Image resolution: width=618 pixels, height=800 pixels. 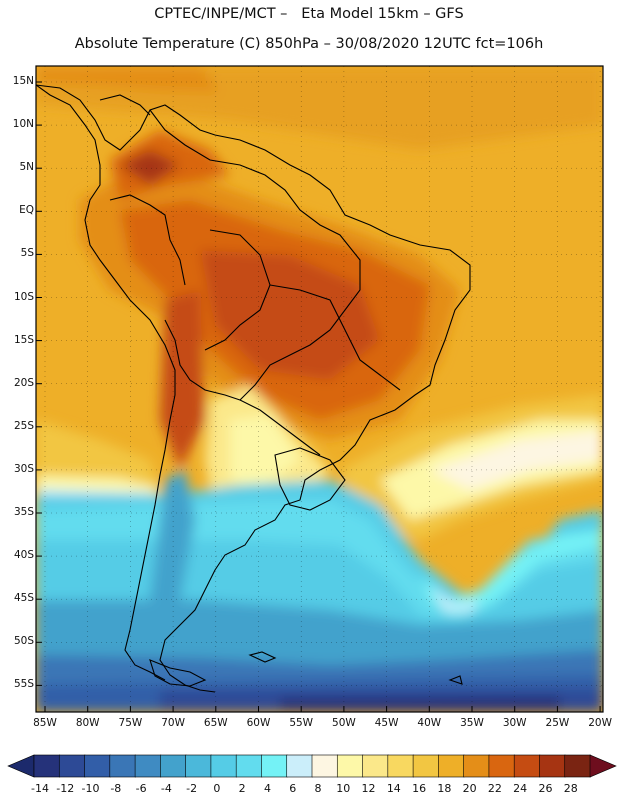 I want to click on lon-label: 35W, so click(x=472, y=723).